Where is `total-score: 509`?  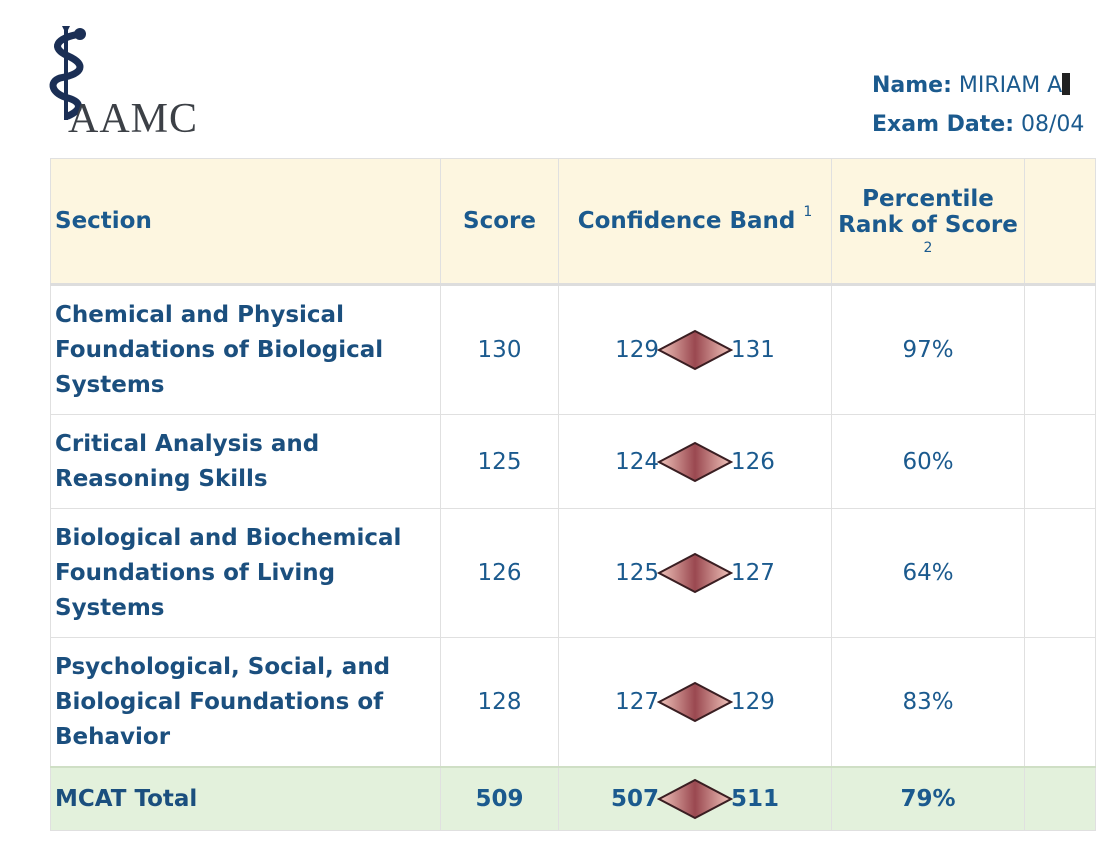
total-score: 509 is located at coordinates (499, 798).